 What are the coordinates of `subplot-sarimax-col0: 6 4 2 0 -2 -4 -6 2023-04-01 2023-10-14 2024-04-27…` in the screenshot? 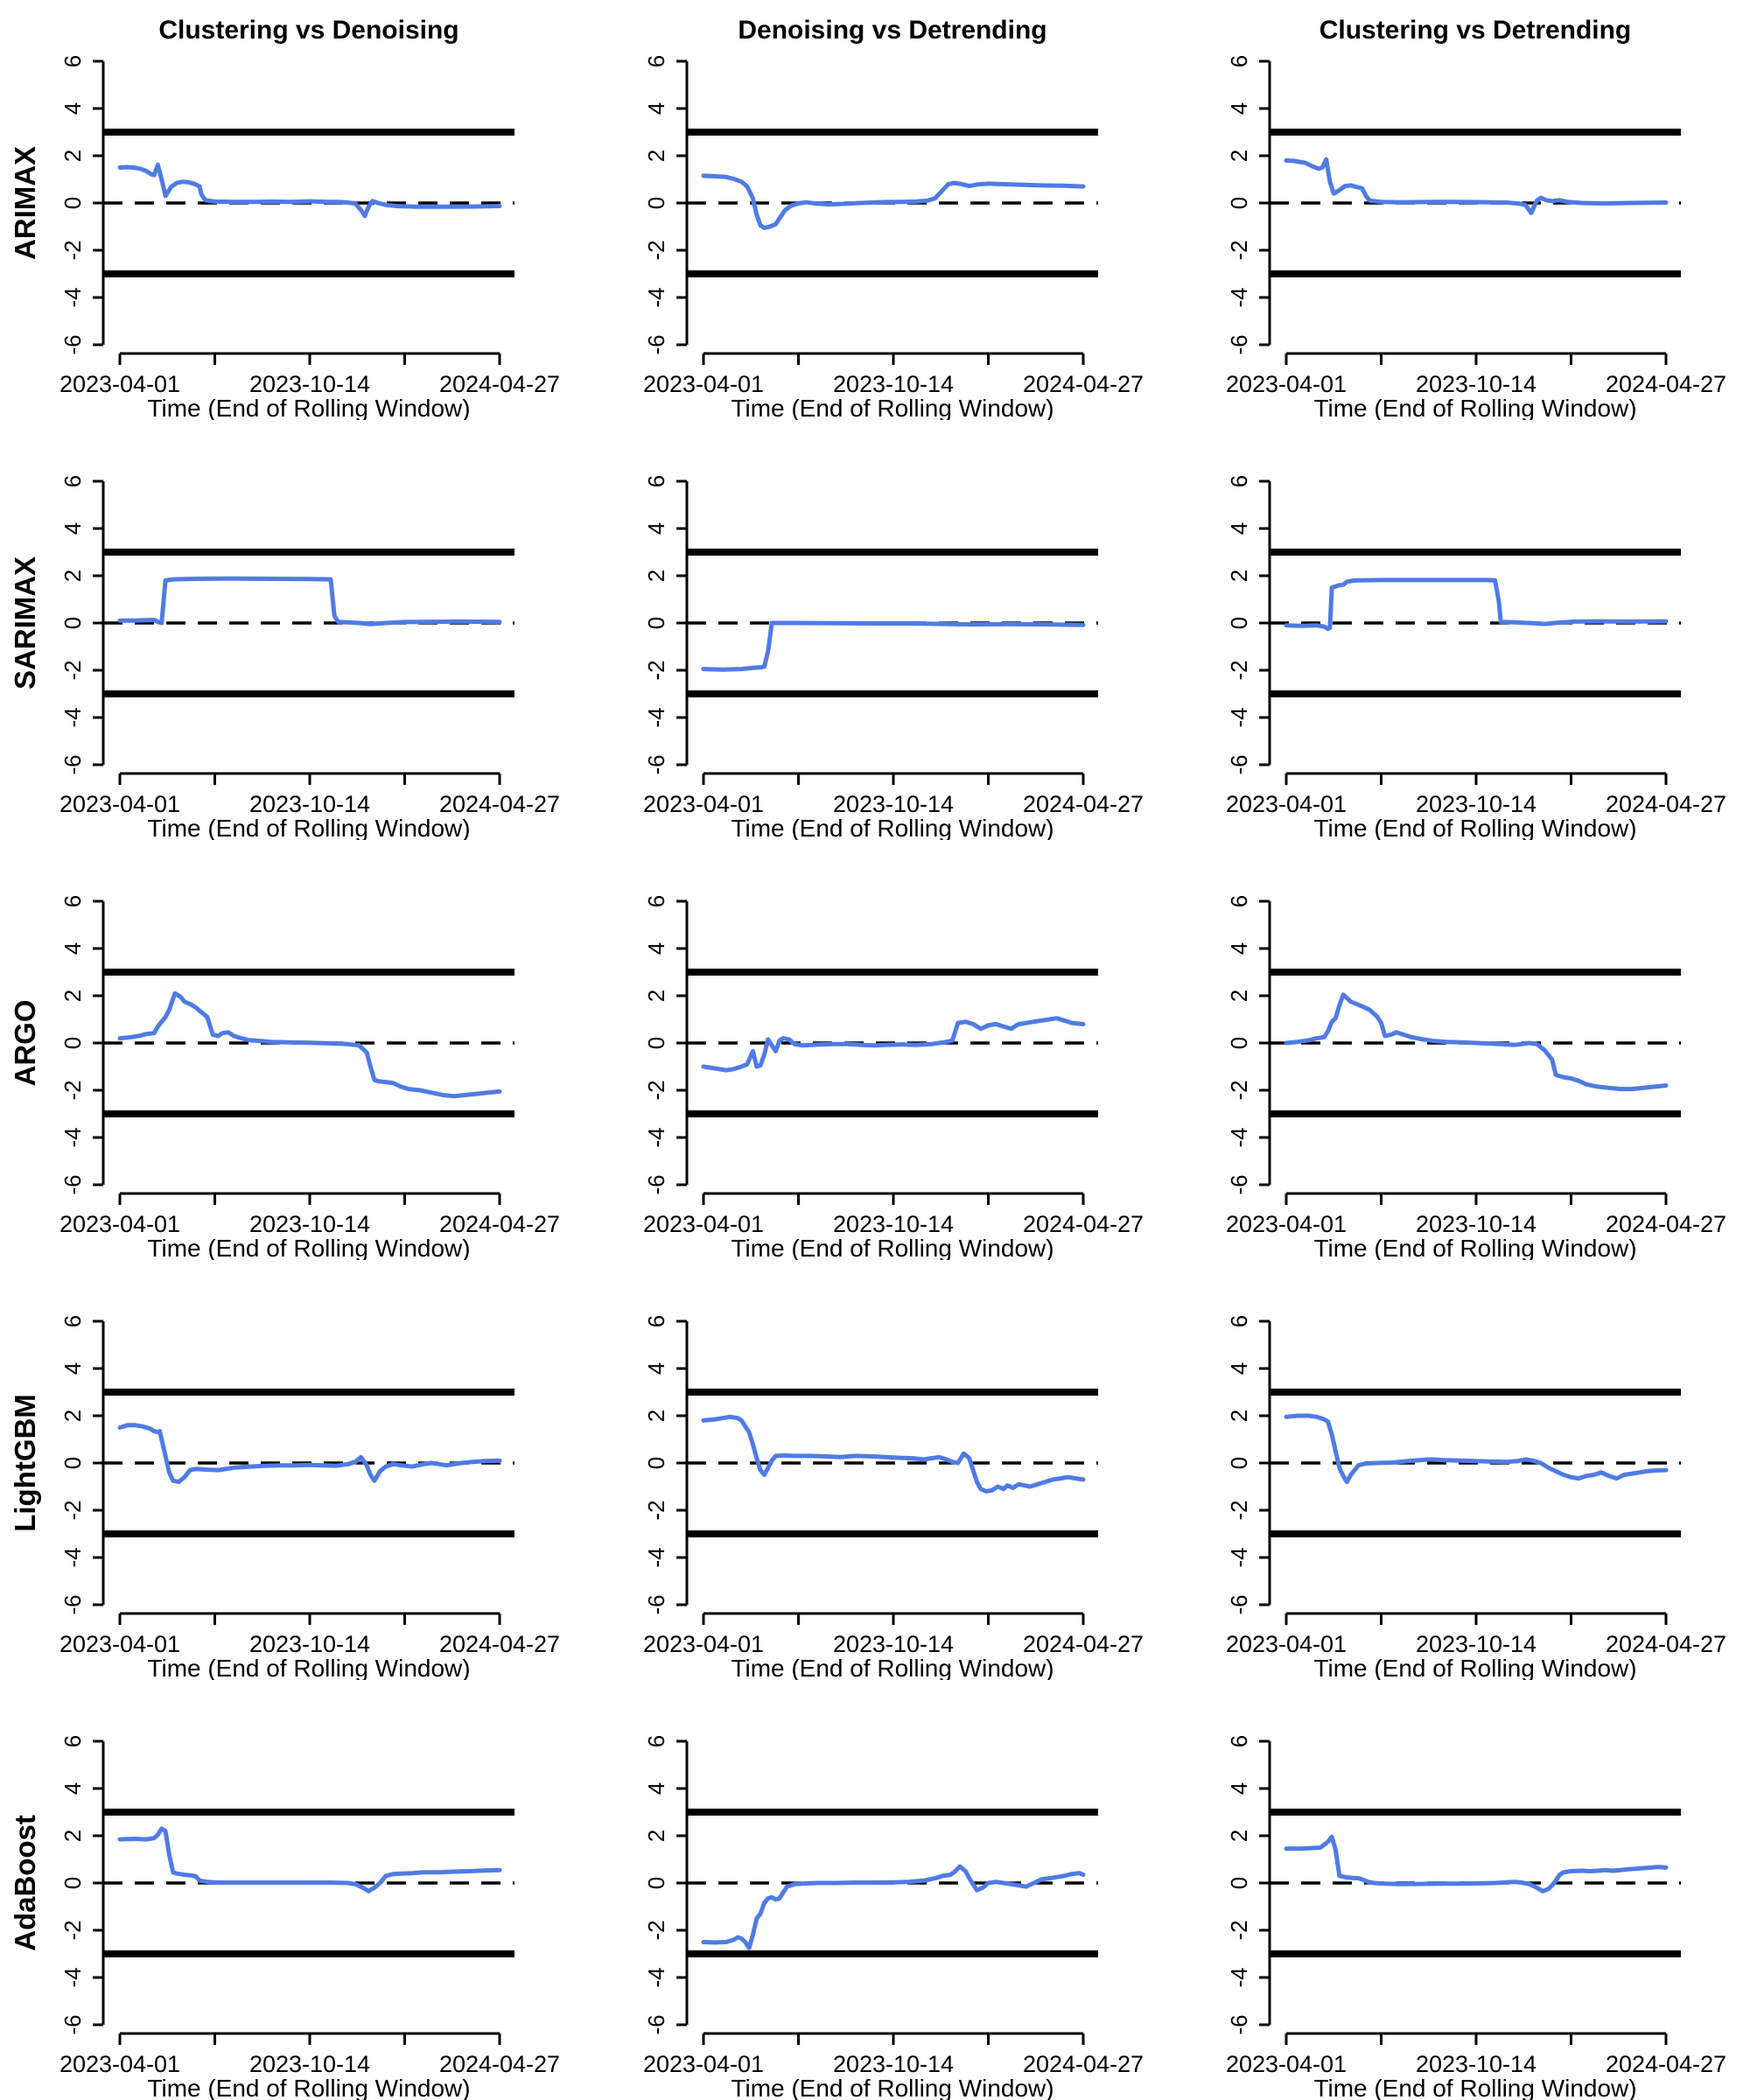 It's located at (284, 657).